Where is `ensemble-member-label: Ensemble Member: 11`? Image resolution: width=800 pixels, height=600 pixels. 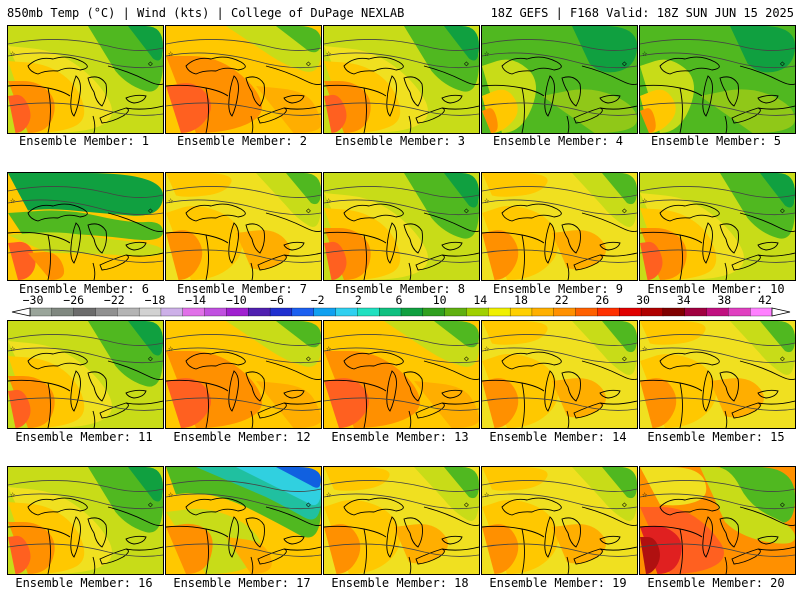 ensemble-member-label: Ensemble Member: 11 is located at coordinates (84, 437).